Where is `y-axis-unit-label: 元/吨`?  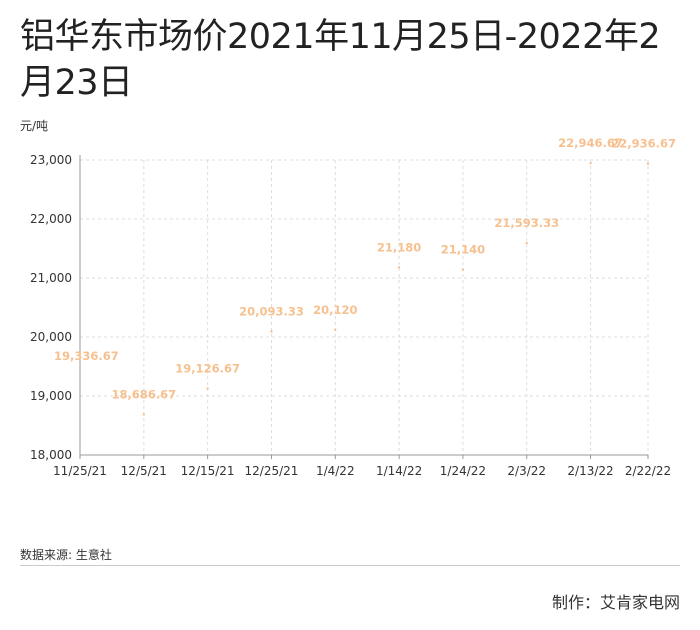
y-axis-unit-label: 元/吨 is located at coordinates (34, 126).